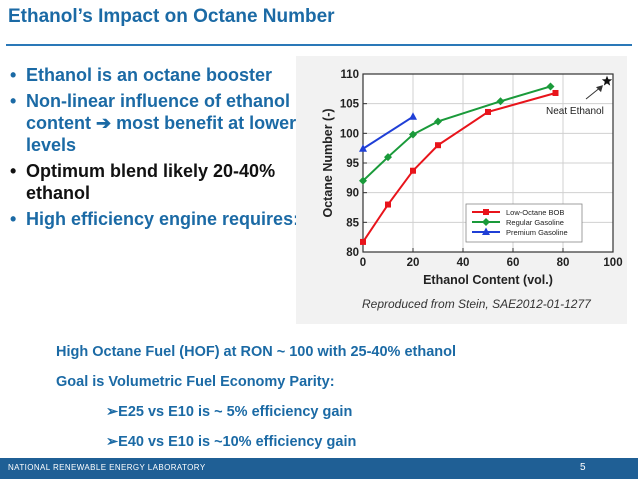 This screenshot has height=479, width=638. What do you see at coordinates (155, 182) in the screenshot?
I see `bullet-item: Optimum blend likely 20-40% ethanol` at bounding box center [155, 182].